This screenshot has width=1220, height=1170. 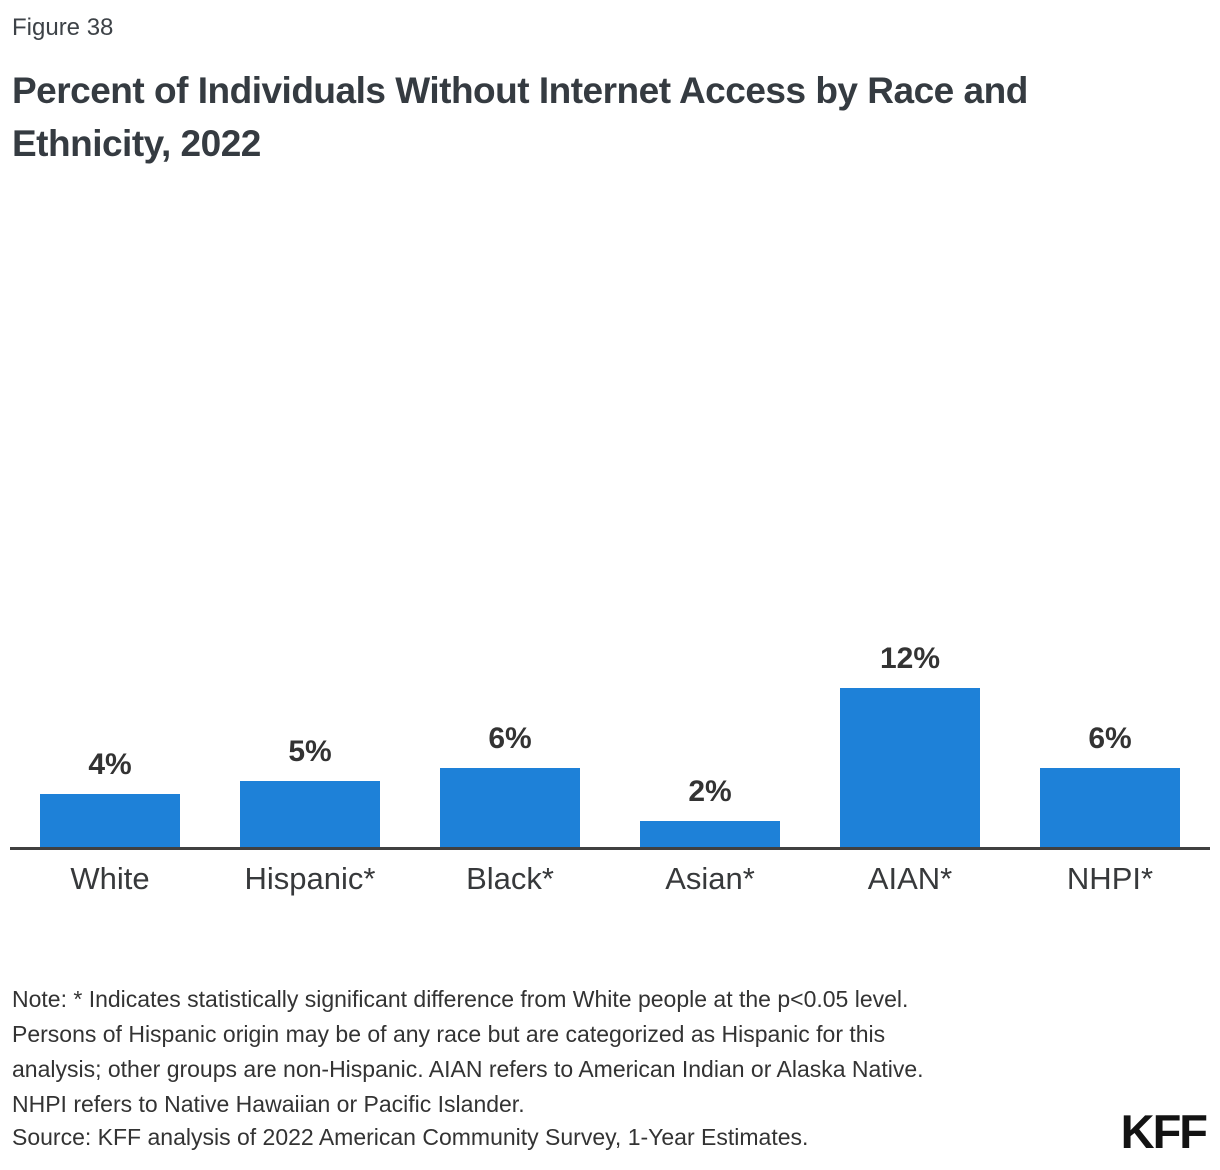 I want to click on figure-label: Figure 38, so click(x=63, y=27).